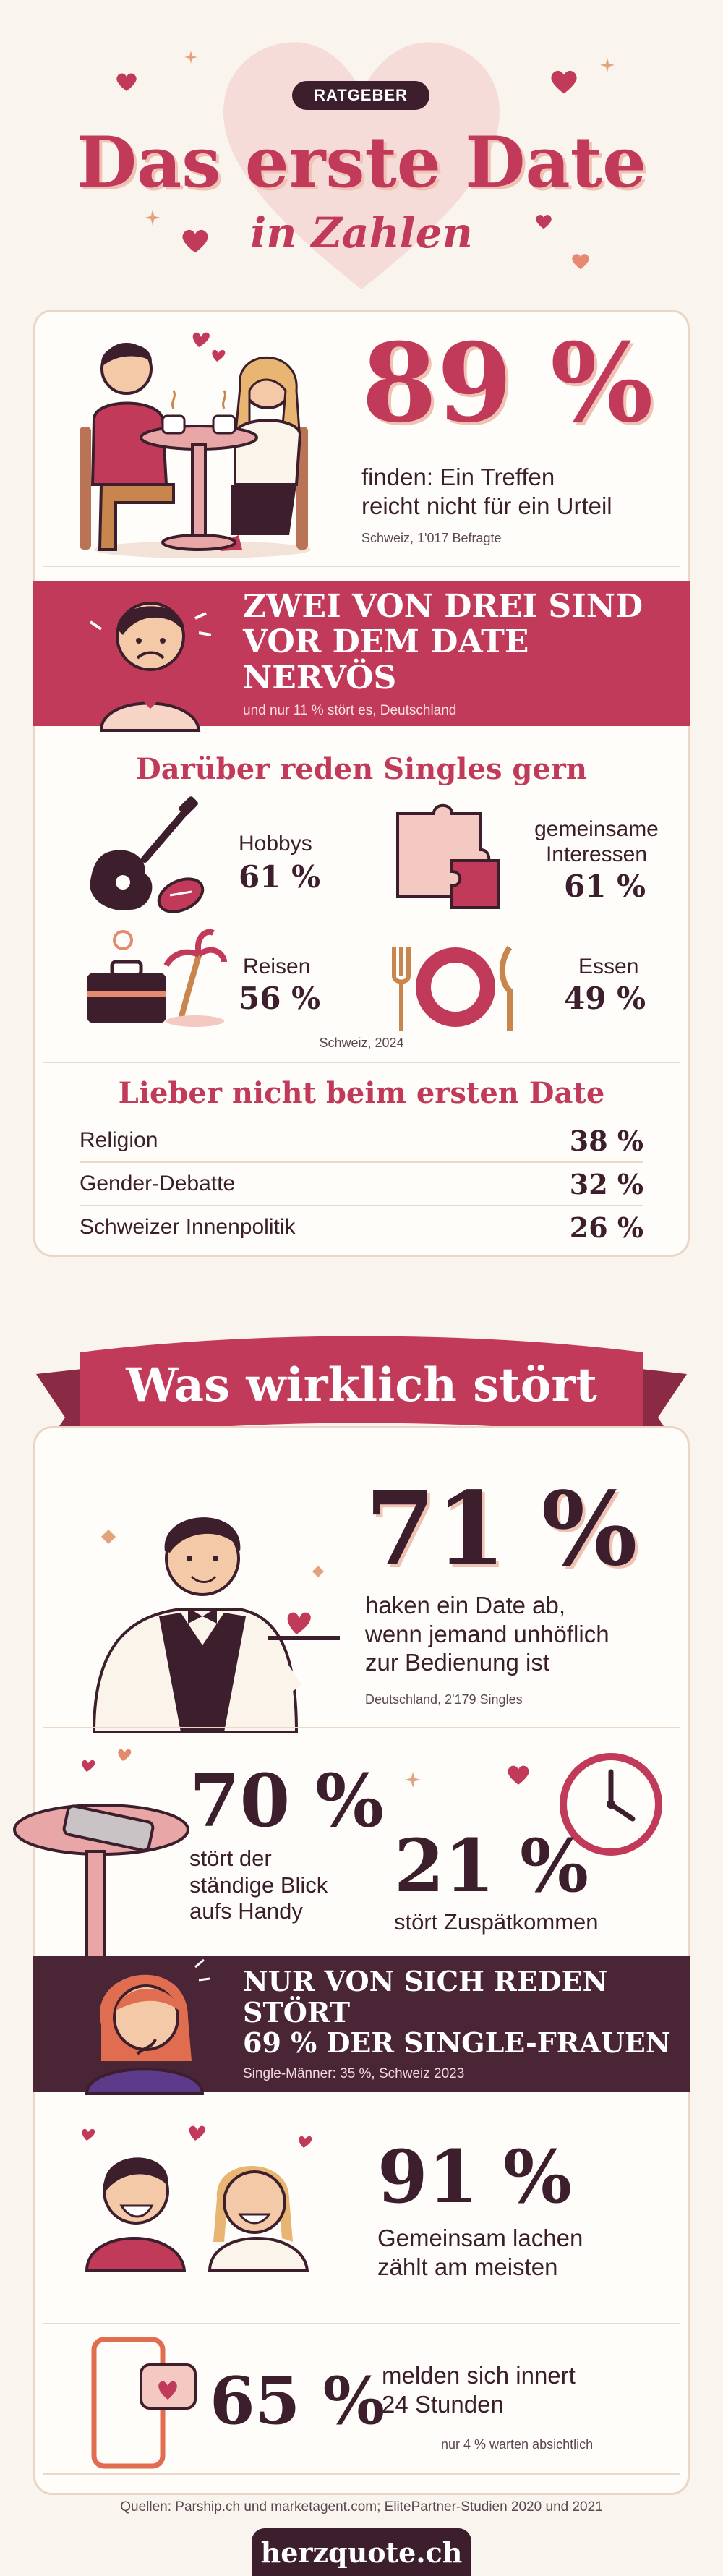  Describe the element at coordinates (501, 1529) in the screenshot. I see `stat-71-value: 71 %` at that location.